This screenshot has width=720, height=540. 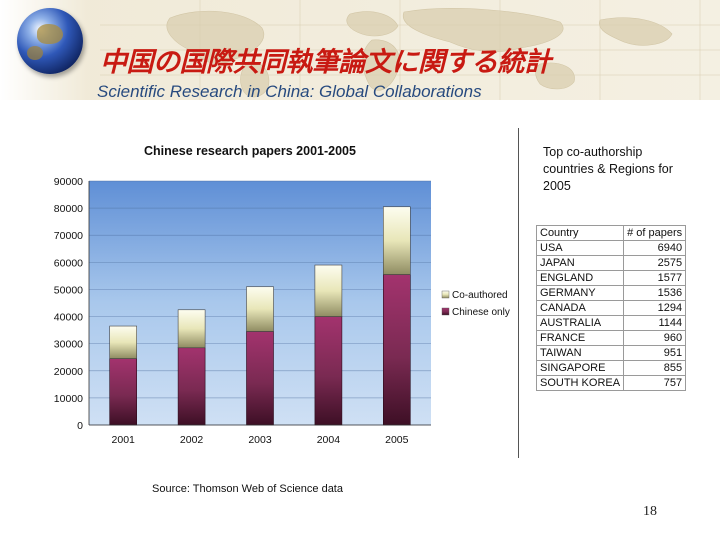 I want to click on table-row: ENGLAND 1577, so click(x=611, y=278).